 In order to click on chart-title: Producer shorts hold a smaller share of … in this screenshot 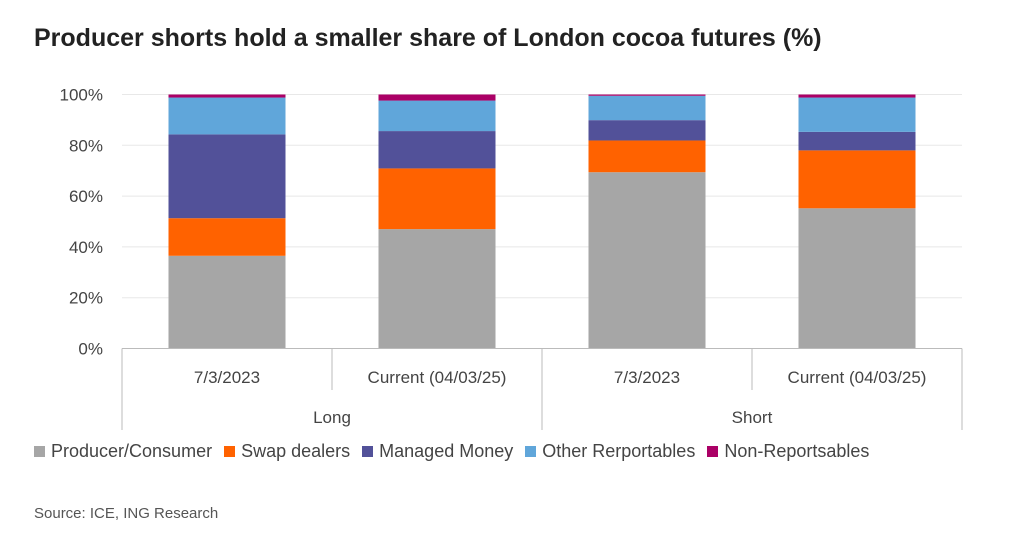, I will do `click(428, 38)`.